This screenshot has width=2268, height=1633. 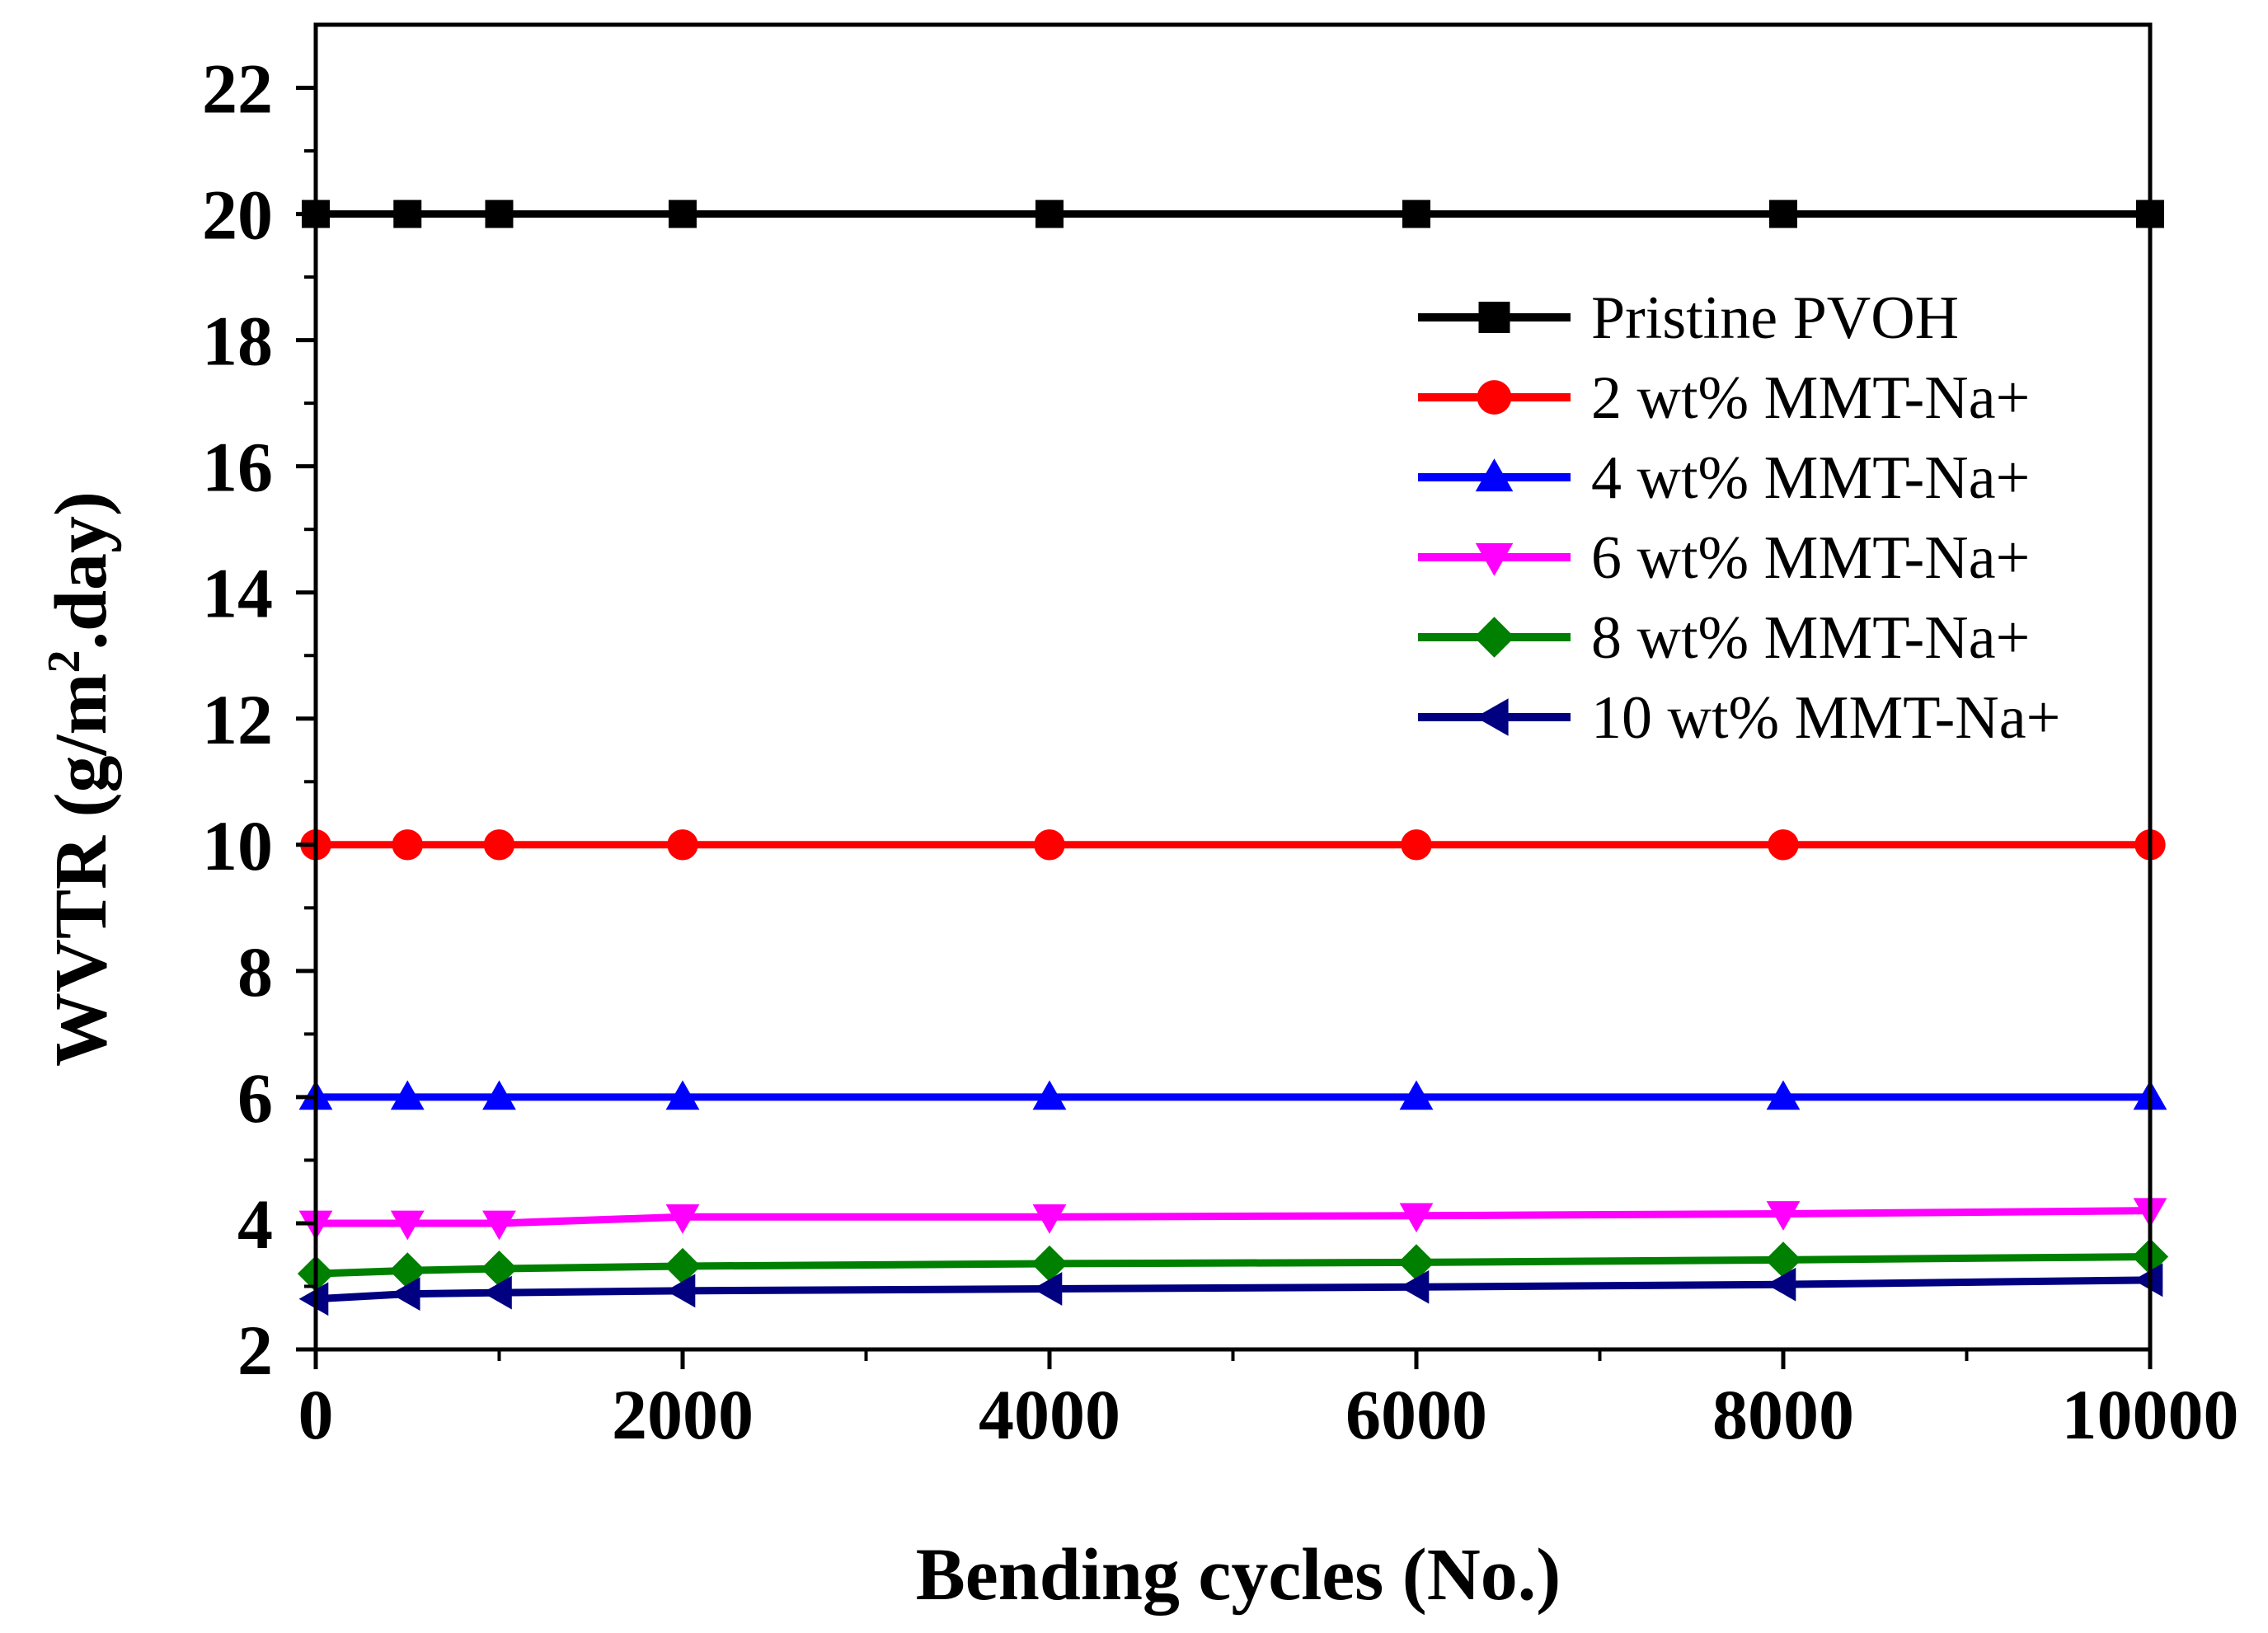 What do you see at coordinates (237, 593) in the screenshot?
I see `y-tick-label: 14` at bounding box center [237, 593].